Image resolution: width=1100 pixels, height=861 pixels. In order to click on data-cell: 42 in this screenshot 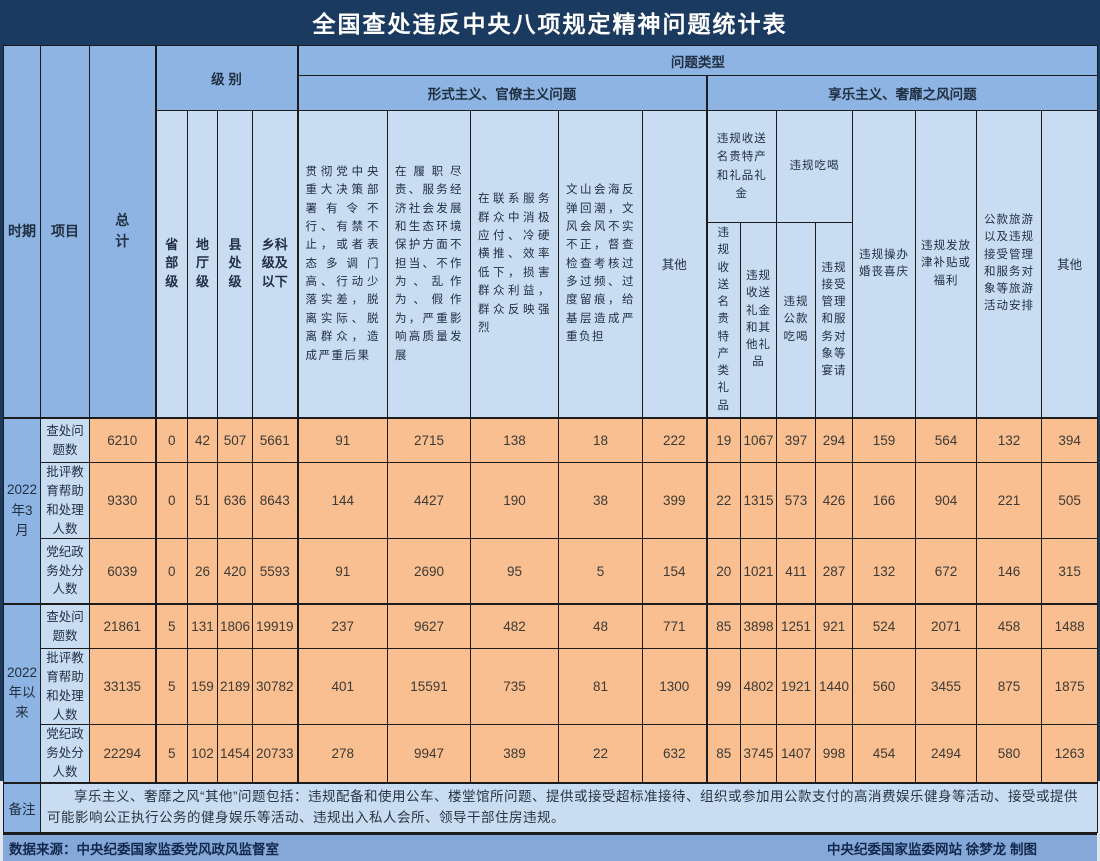, I will do `click(202, 440)`.